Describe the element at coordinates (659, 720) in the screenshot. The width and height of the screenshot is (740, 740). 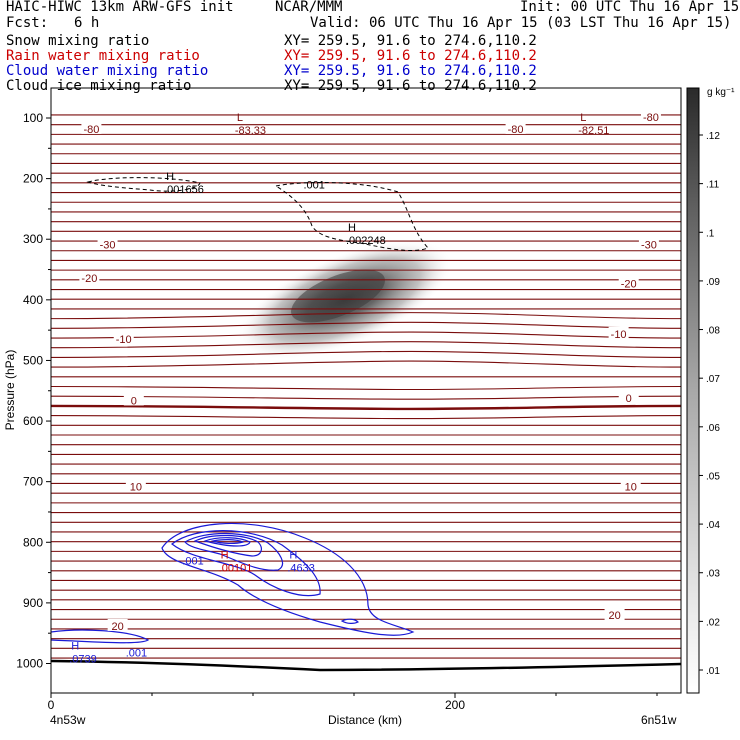
I see `x-right-endpoint: 6n51w` at that location.